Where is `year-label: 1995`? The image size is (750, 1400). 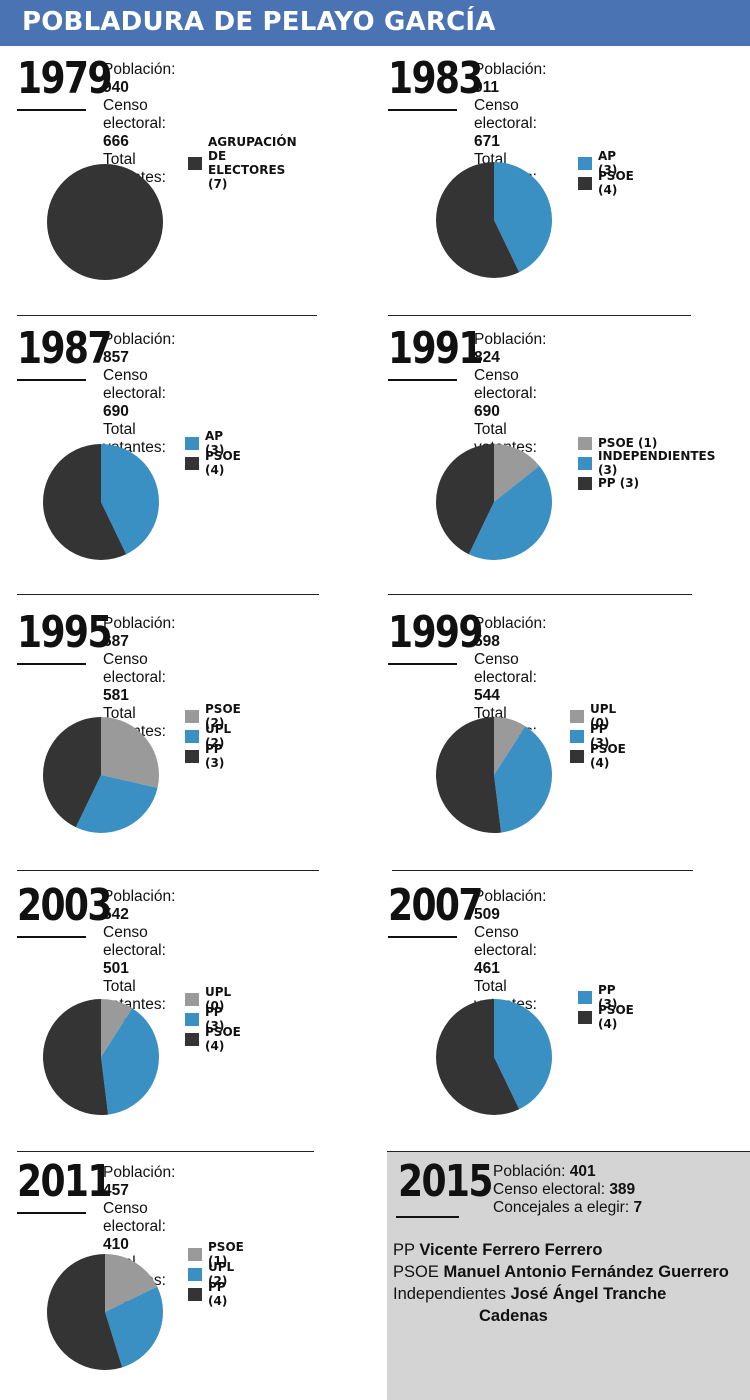 year-label: 1995 is located at coordinates (65, 632).